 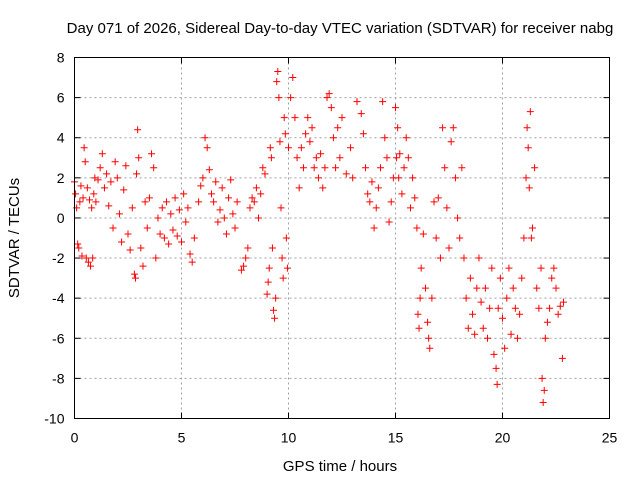 What do you see at coordinates (14, 238) in the screenshot?
I see `y-axis-title: SDTVAR / TECUs` at bounding box center [14, 238].